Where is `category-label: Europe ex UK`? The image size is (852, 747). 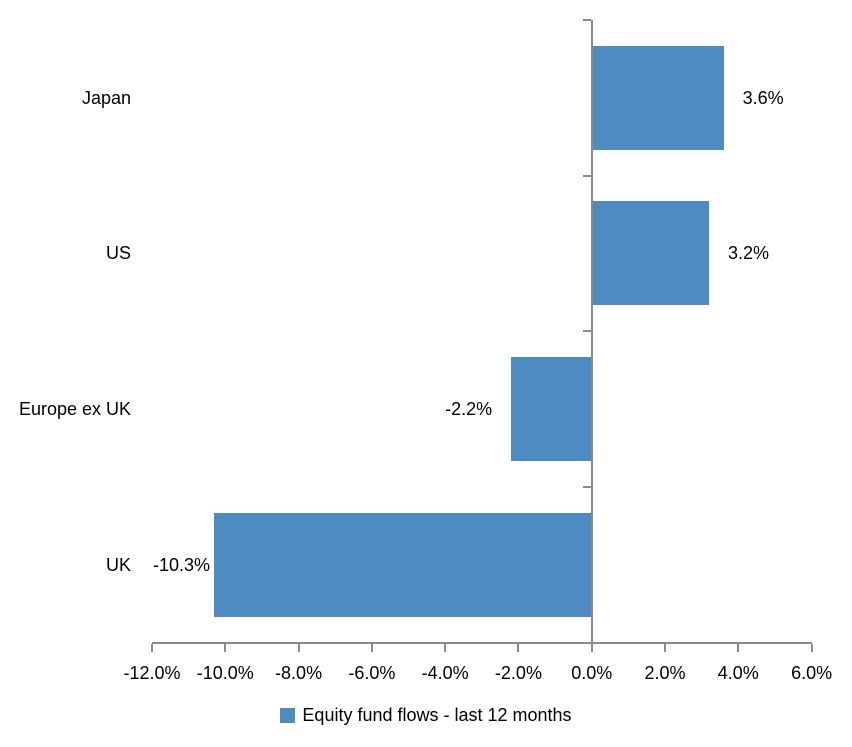
category-label: Europe ex UK is located at coordinates (74, 409).